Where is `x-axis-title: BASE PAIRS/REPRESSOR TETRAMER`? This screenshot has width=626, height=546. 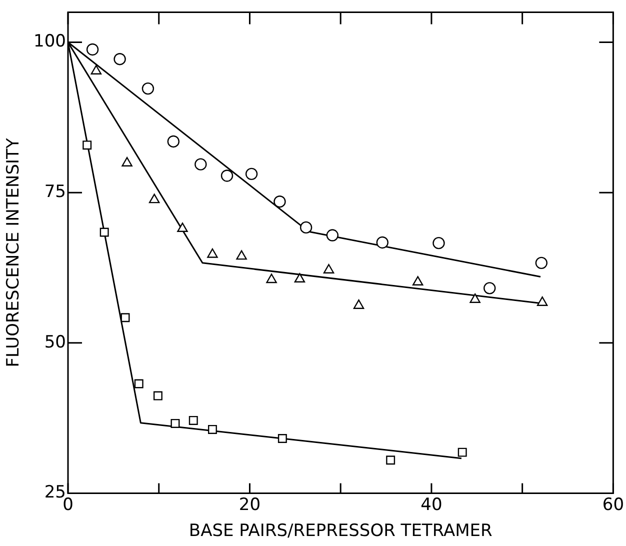 x-axis-title: BASE PAIRS/REPRESSOR TETRAMER is located at coordinates (340, 531).